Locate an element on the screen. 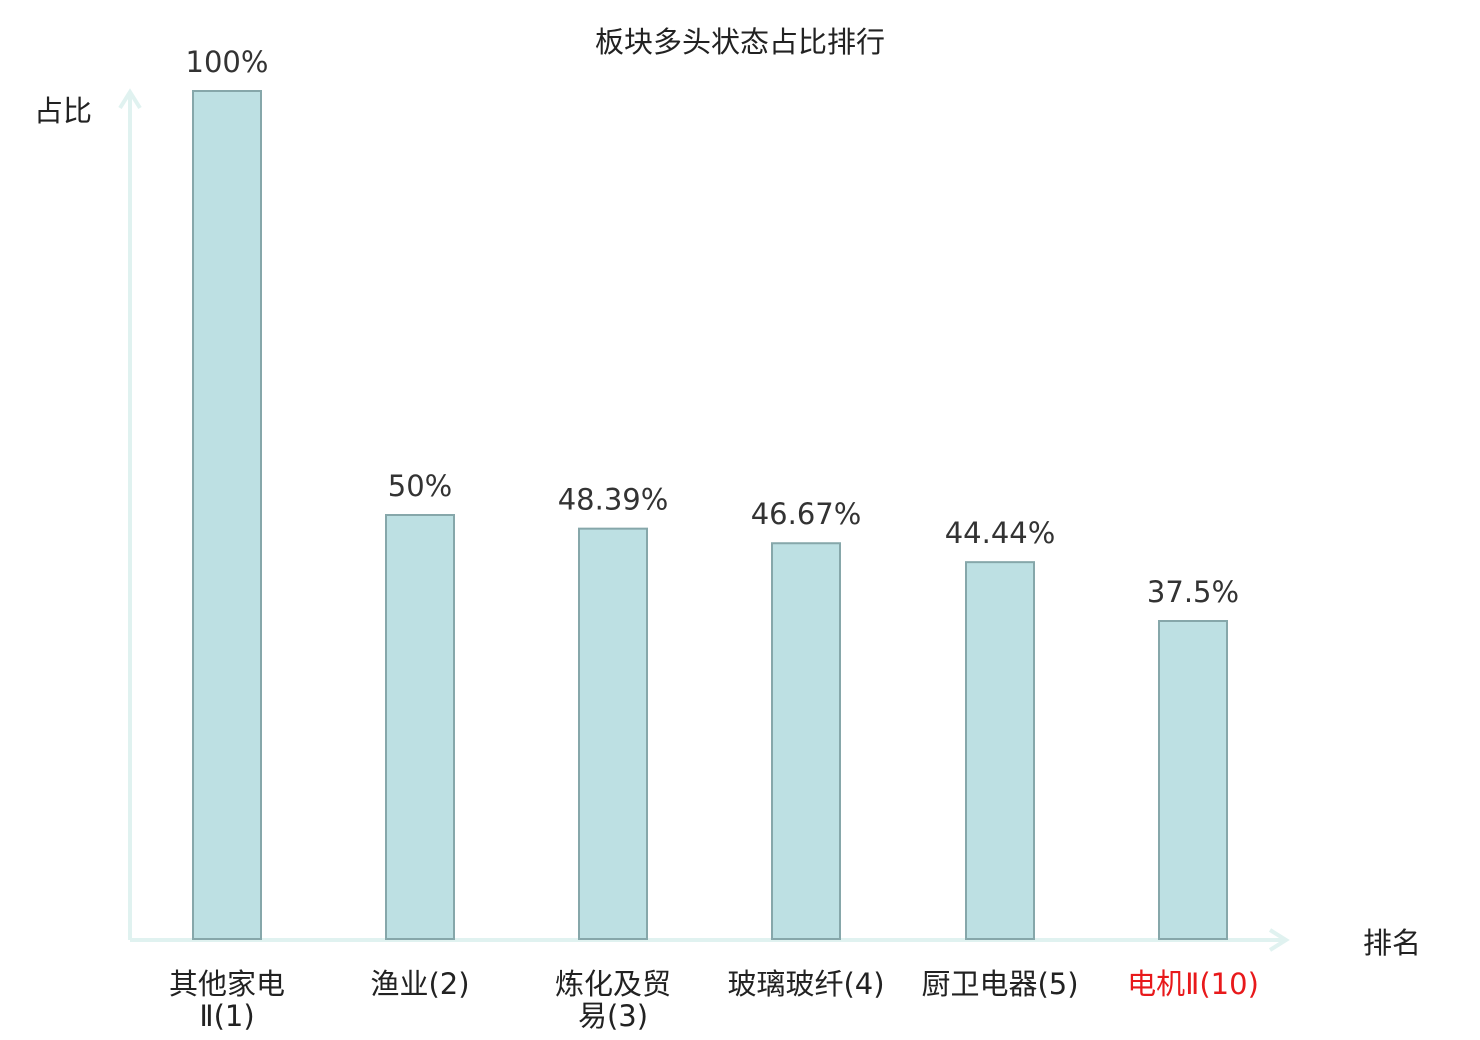 The height and width of the screenshot is (1040, 1480). x-axis is located at coordinates (710, 940).